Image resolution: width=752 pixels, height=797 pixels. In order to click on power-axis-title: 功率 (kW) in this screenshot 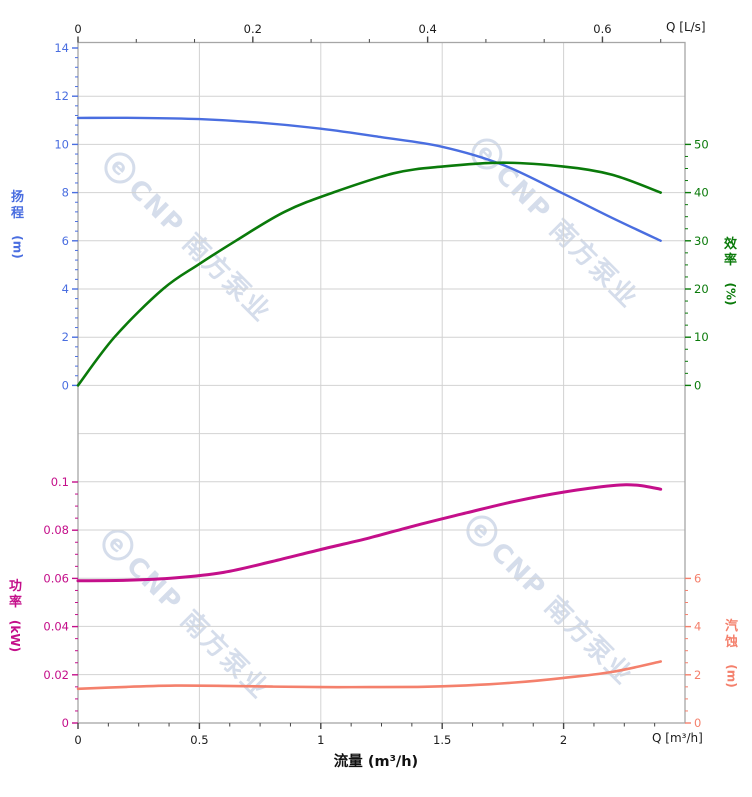, I will do `click(15, 619)`.